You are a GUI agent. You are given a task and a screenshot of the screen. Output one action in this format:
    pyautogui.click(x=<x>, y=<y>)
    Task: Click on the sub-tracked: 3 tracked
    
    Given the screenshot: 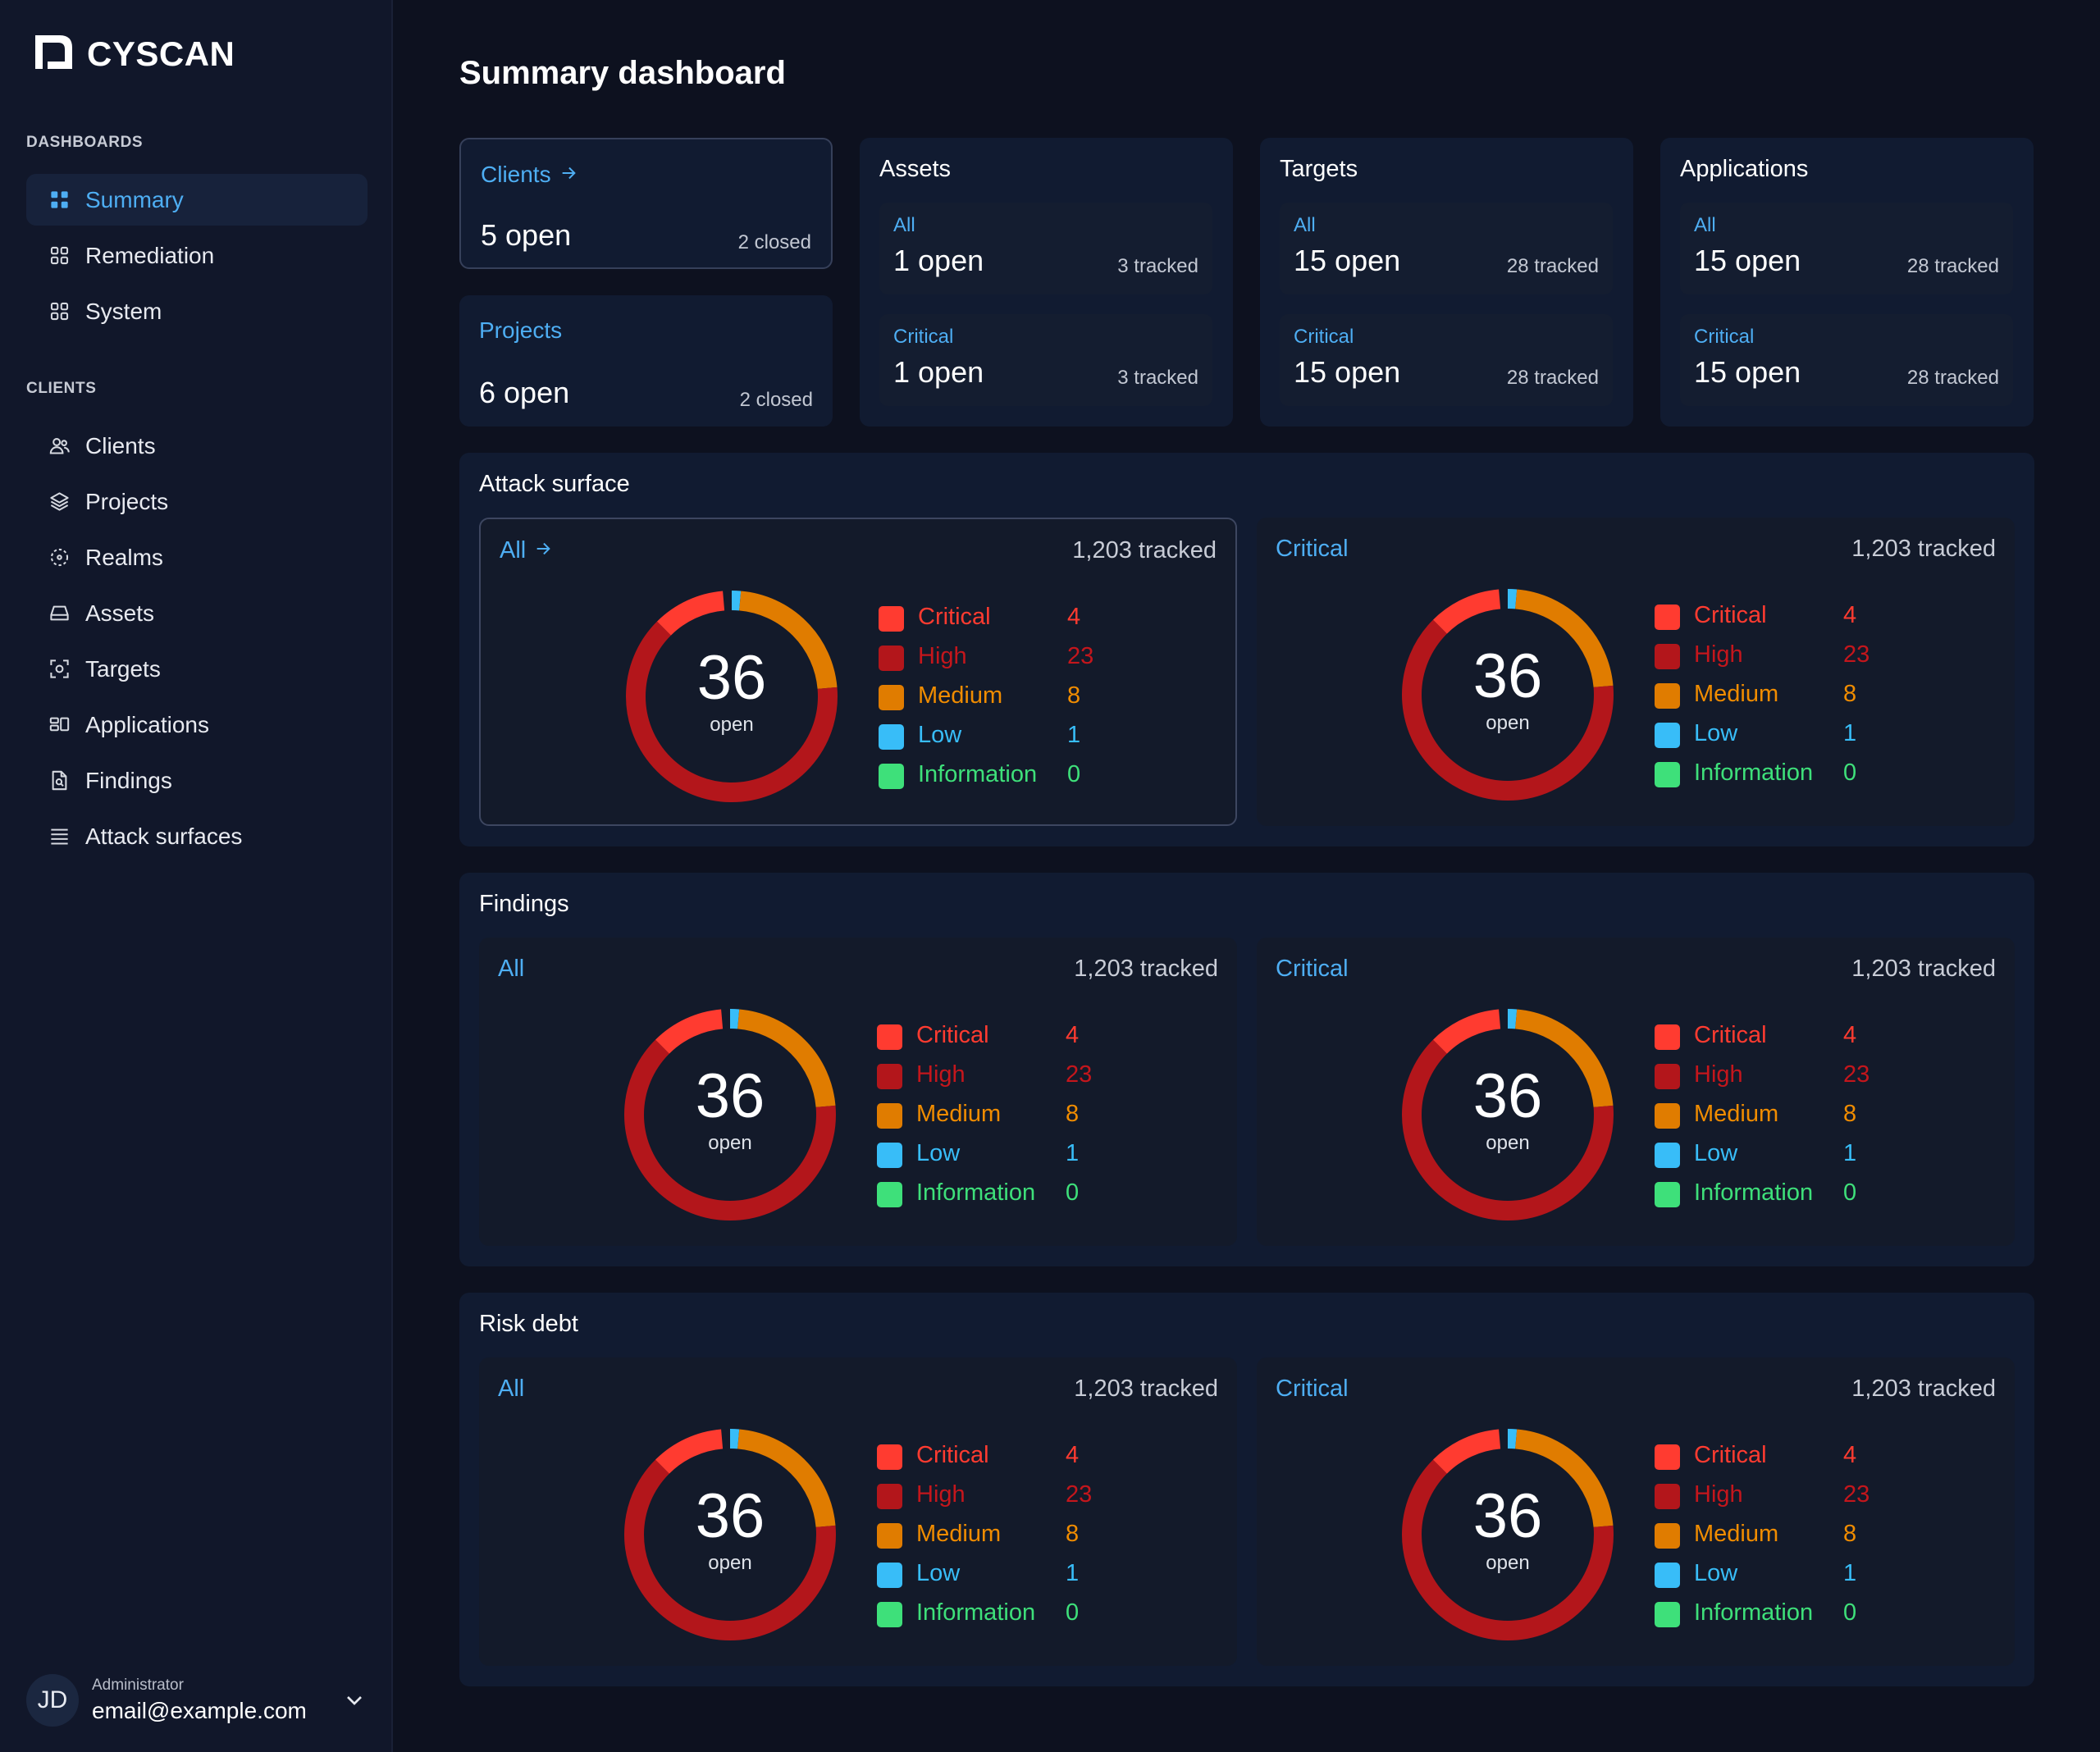 What is the action you would take?
    pyautogui.click(x=1158, y=266)
    